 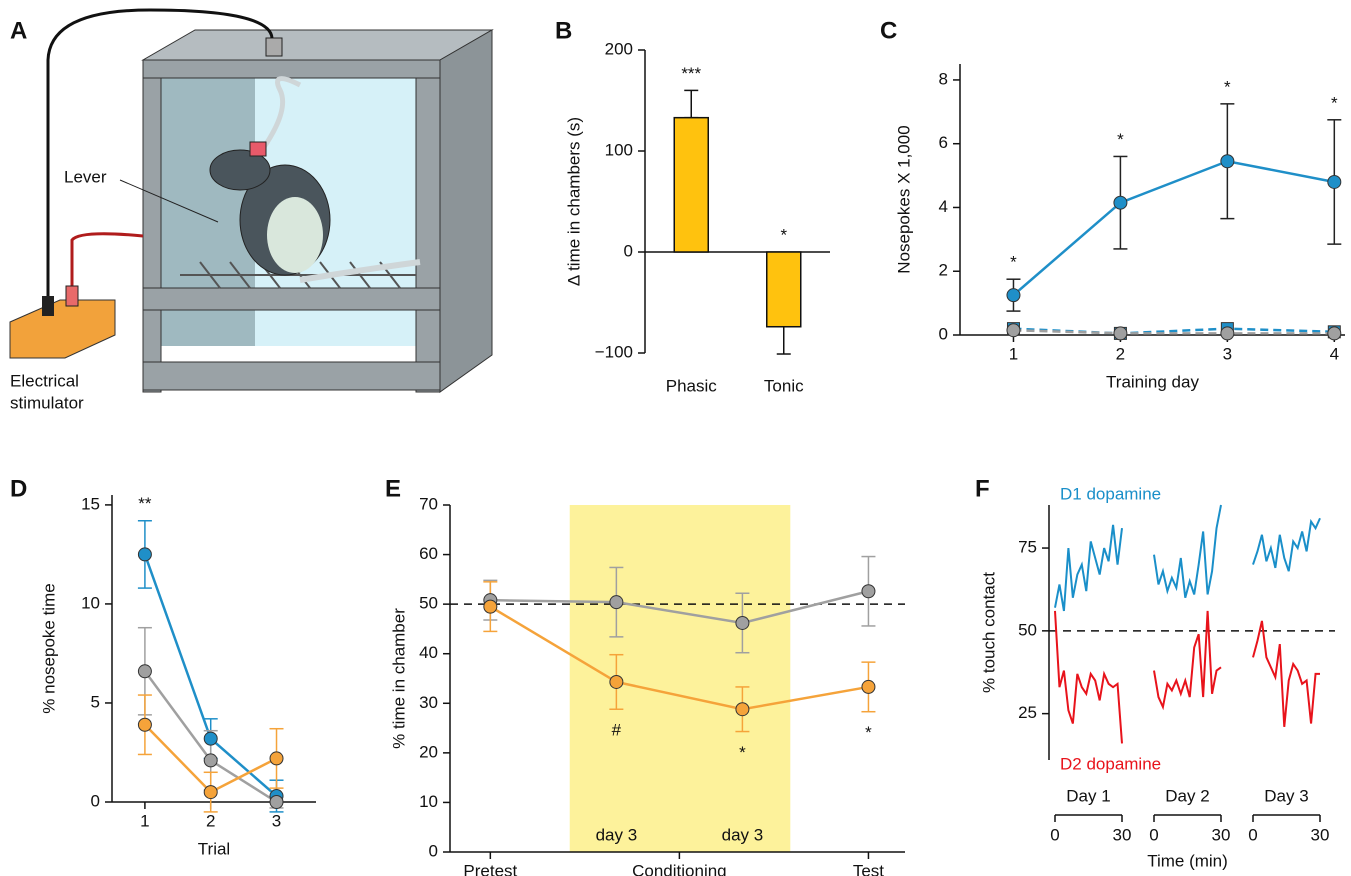 I want to click on stimulator-label: stimulator, so click(x=47, y=402).